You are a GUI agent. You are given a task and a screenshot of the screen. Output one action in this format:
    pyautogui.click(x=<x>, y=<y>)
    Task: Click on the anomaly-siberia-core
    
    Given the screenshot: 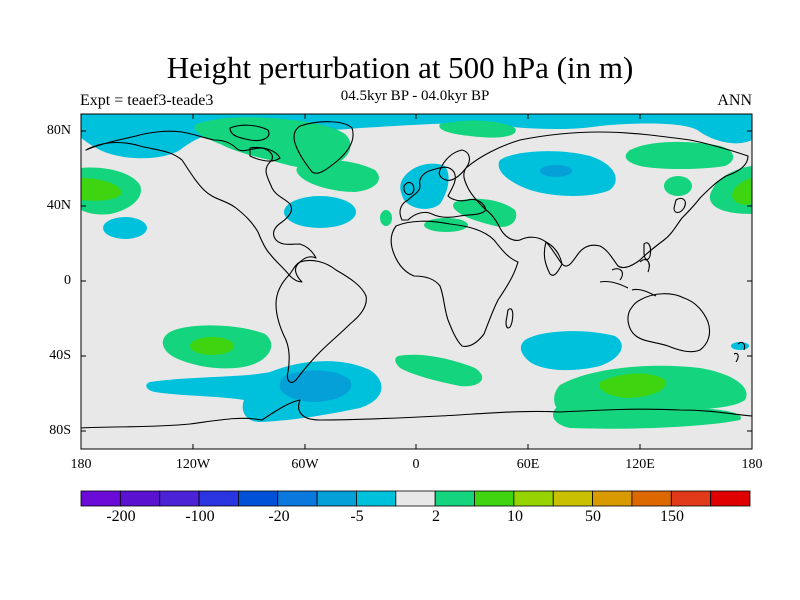 What is the action you would take?
    pyautogui.click(x=556, y=171)
    